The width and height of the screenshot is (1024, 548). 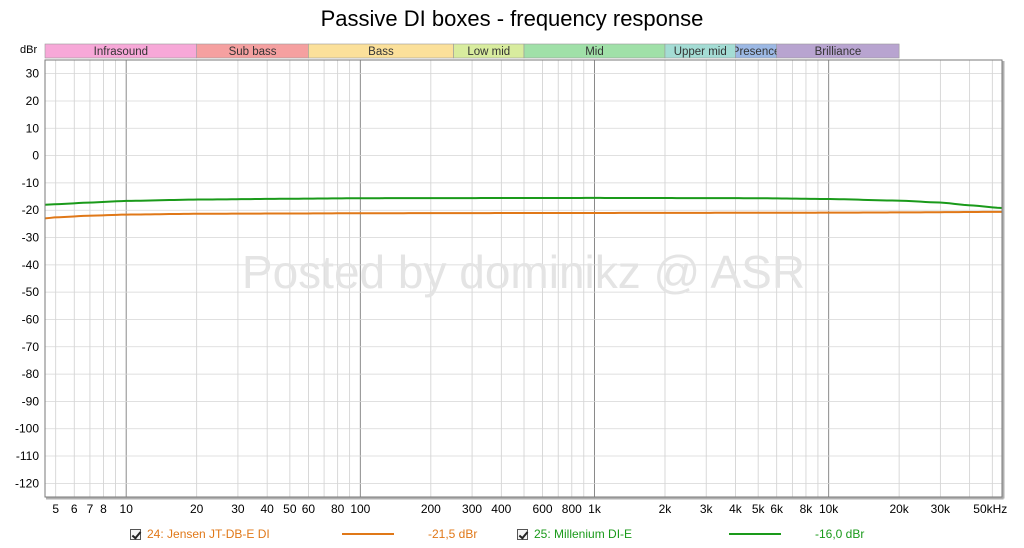 I want to click on y-tick-label-7: -40, so click(x=31, y=265).